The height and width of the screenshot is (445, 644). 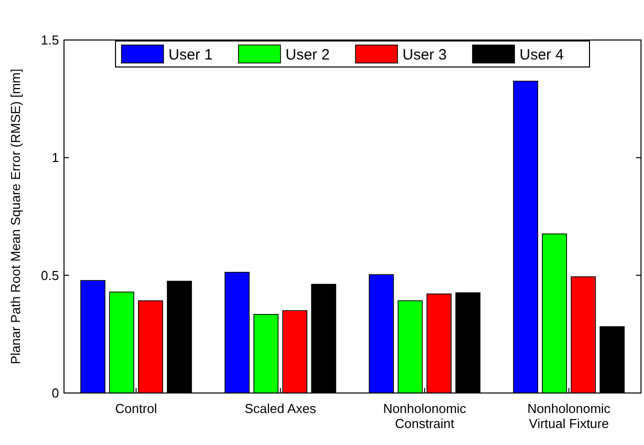 What do you see at coordinates (15, 216) in the screenshot?
I see `y-axis-title: Planar Path Root Mean Square Error (RMSE) [mm]` at bounding box center [15, 216].